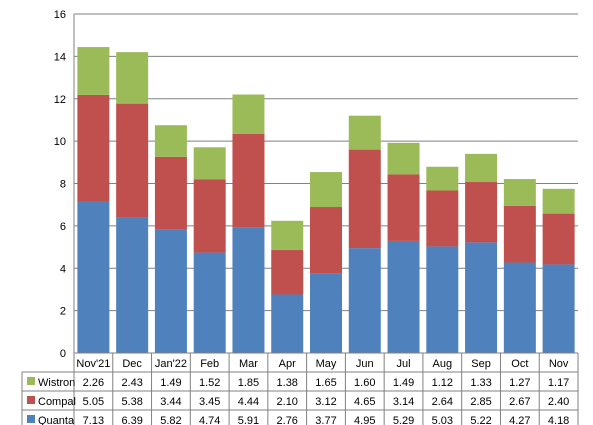  Describe the element at coordinates (60, 100) in the screenshot. I see `y-tick-label: 12` at that location.